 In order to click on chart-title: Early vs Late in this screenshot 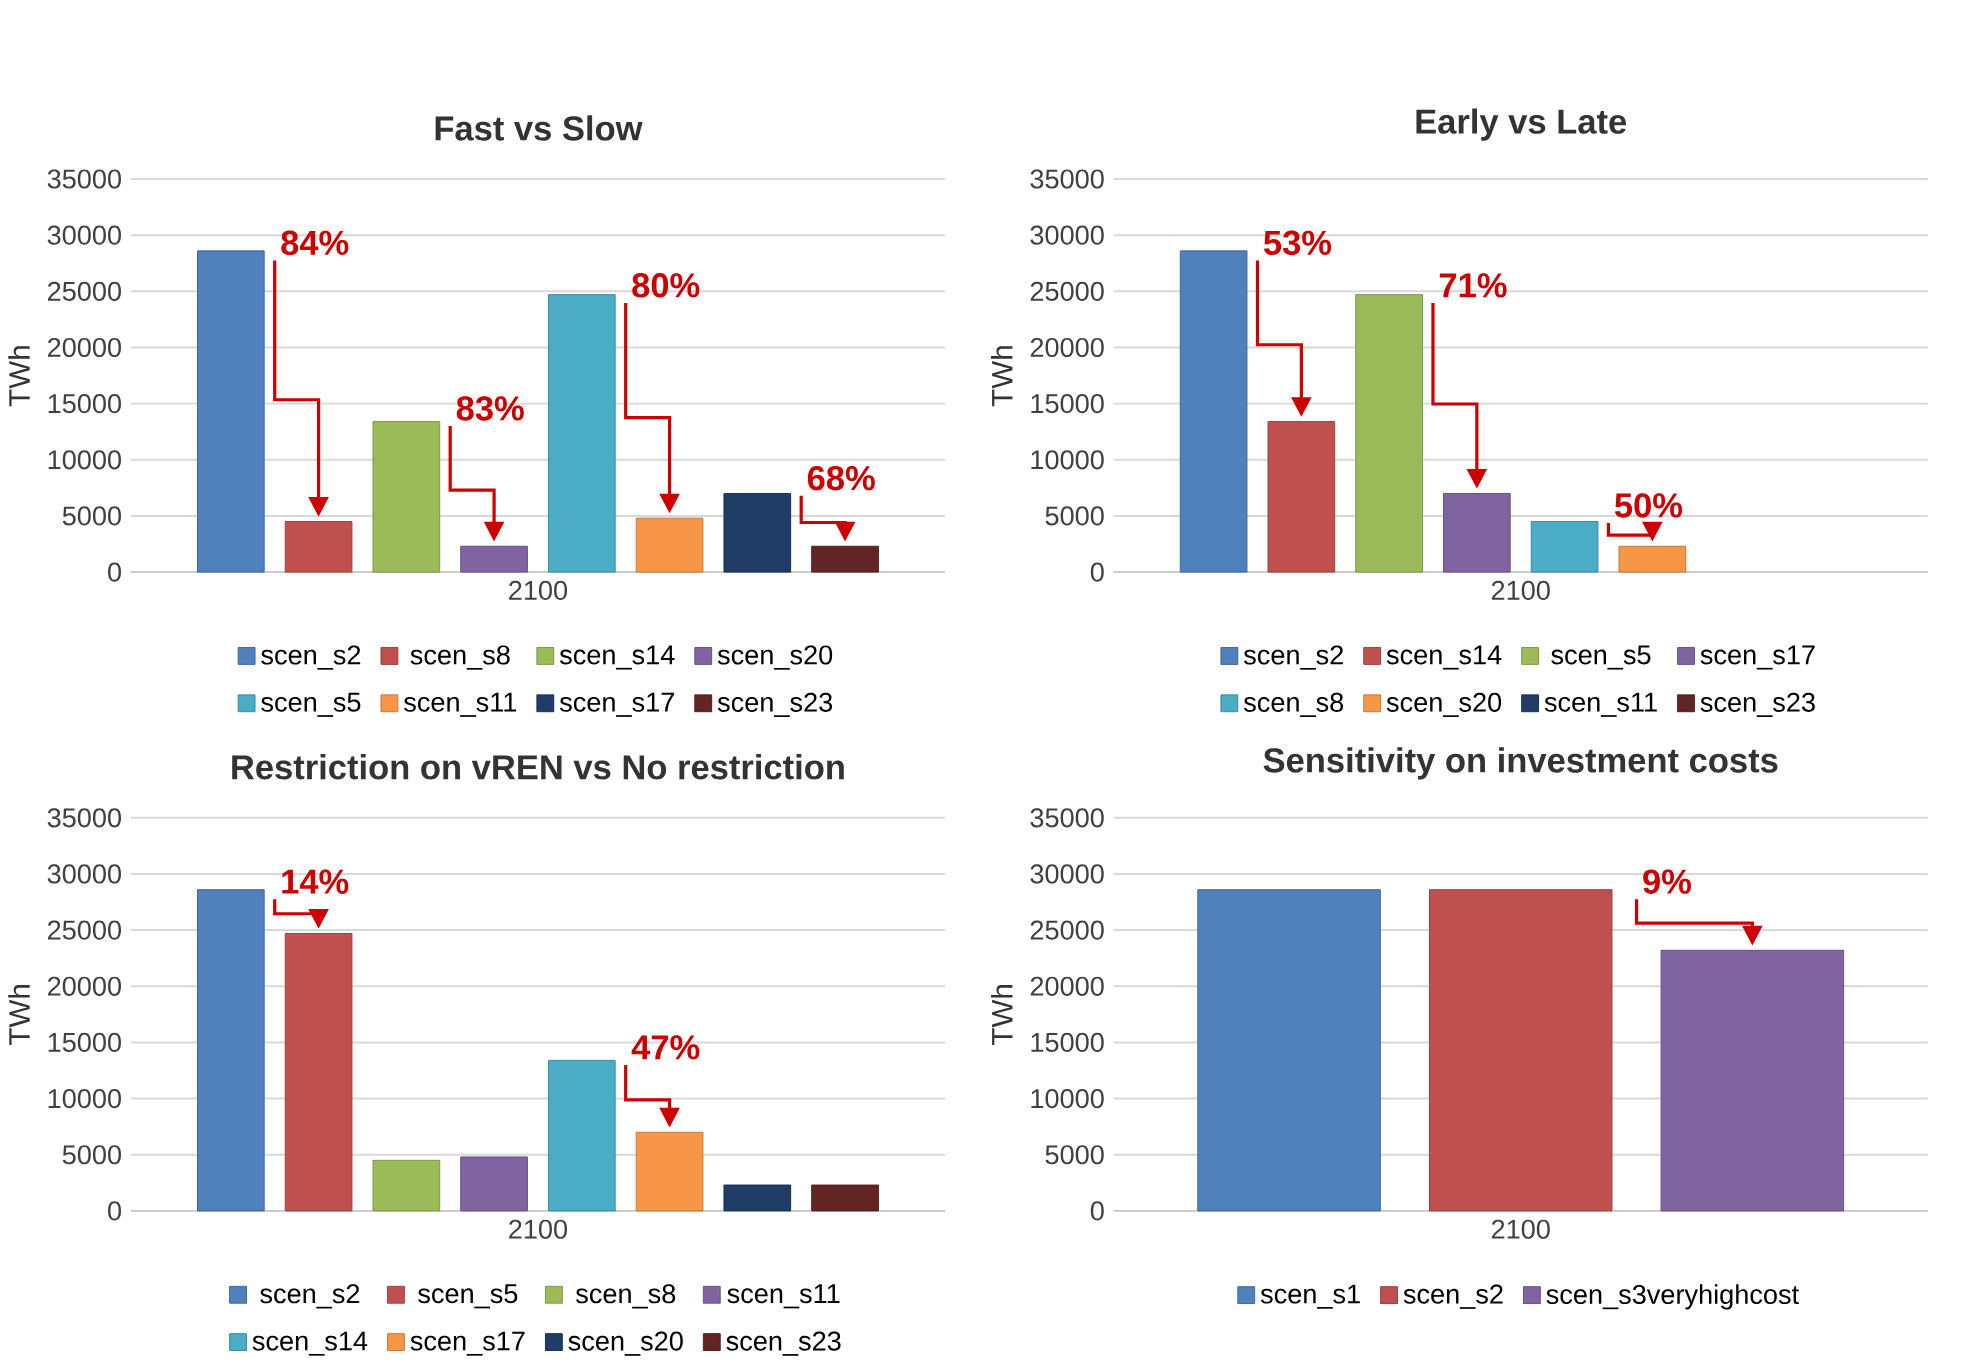, I will do `click(1521, 124)`.